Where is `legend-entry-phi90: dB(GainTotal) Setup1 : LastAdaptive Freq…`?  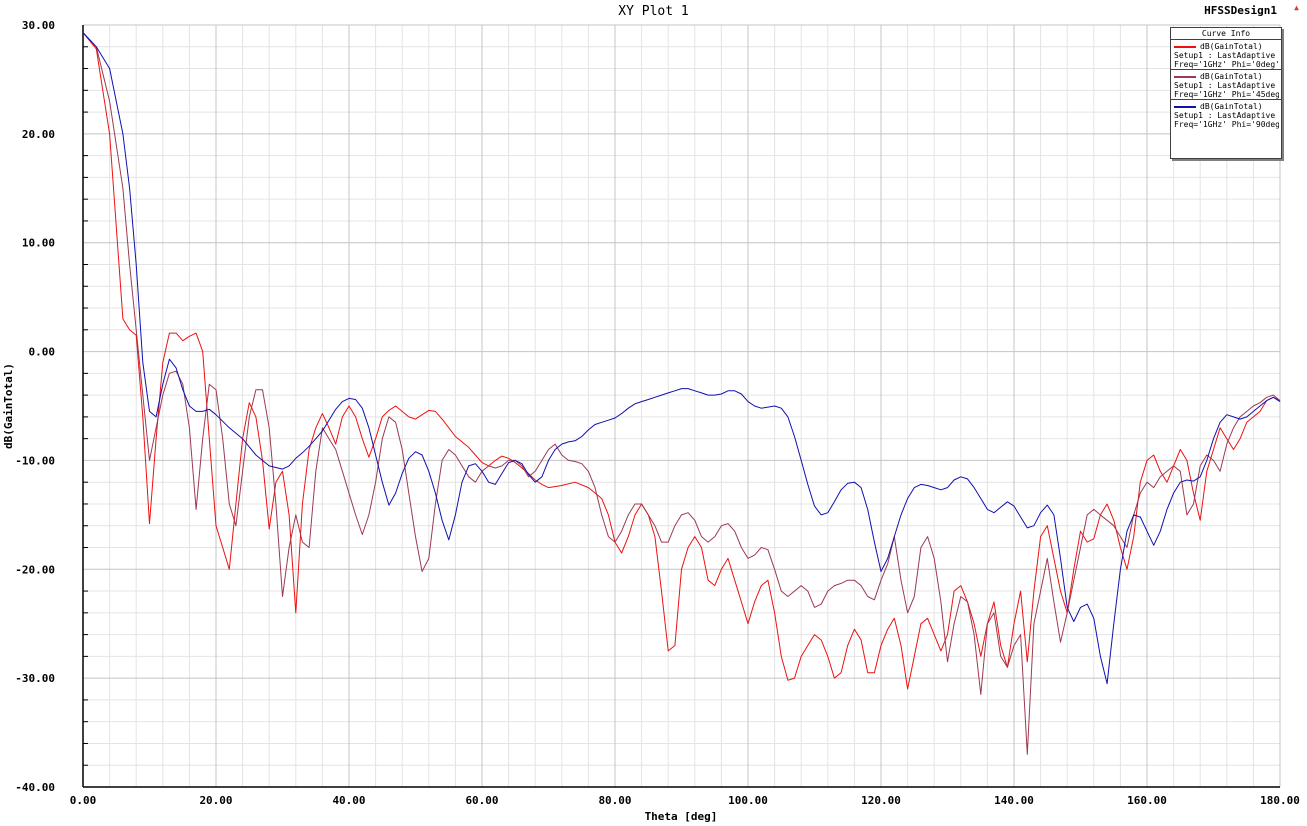 legend-entry-phi90: dB(GainTotal) Setup1 : LastAdaptive Freq… is located at coordinates (1226, 115).